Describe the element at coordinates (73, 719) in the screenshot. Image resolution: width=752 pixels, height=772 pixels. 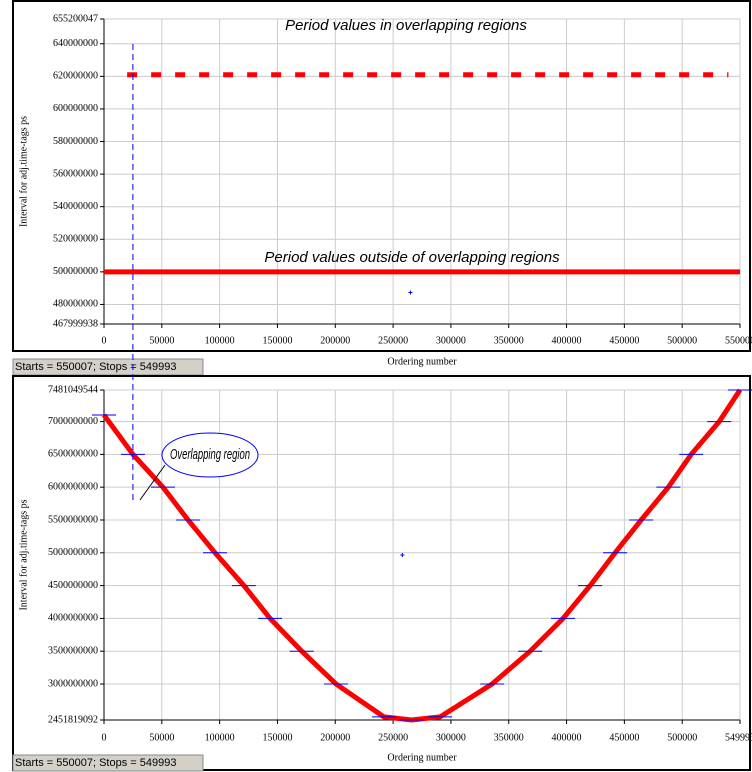
I see `y-tick-label: 2451819092` at that location.